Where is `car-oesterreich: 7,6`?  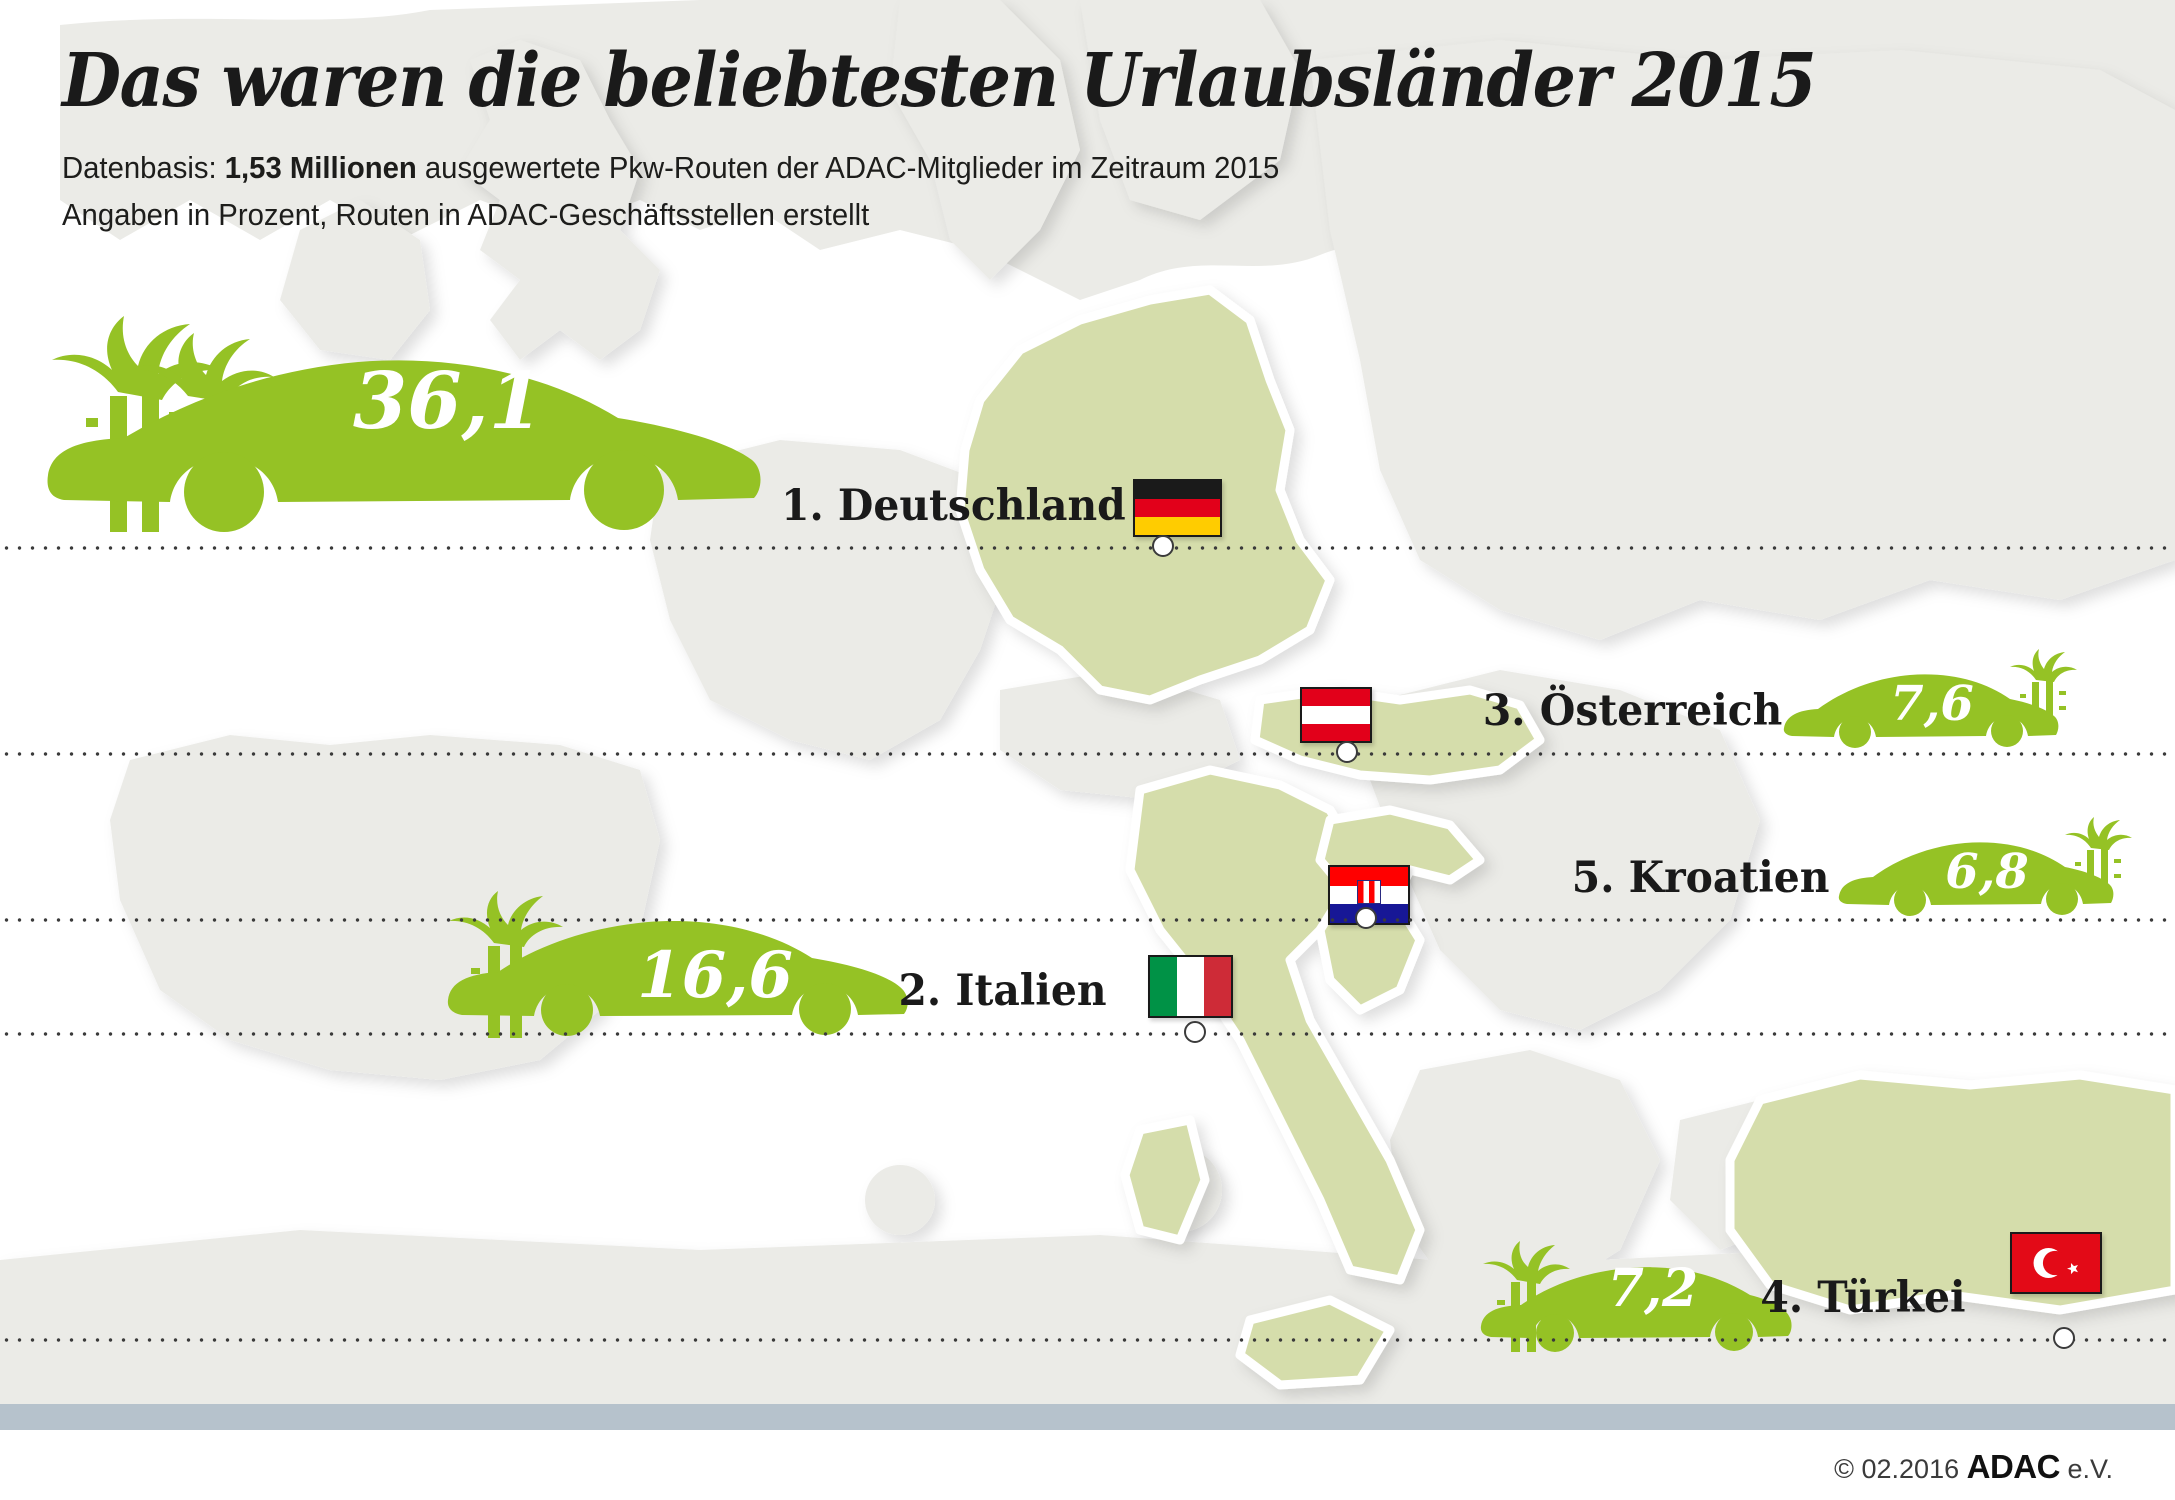 car-oesterreich: 7,6 is located at coordinates (1928, 704).